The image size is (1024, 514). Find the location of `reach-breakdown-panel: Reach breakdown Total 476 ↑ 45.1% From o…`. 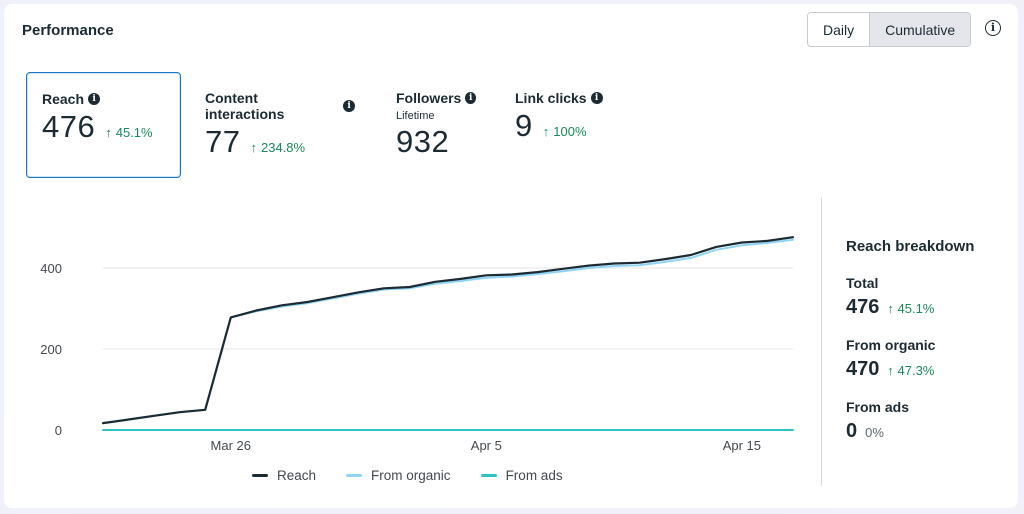

reach-breakdown-panel: Reach breakdown Total 476 ↑ 45.1% From o… is located at coordinates (926, 349).